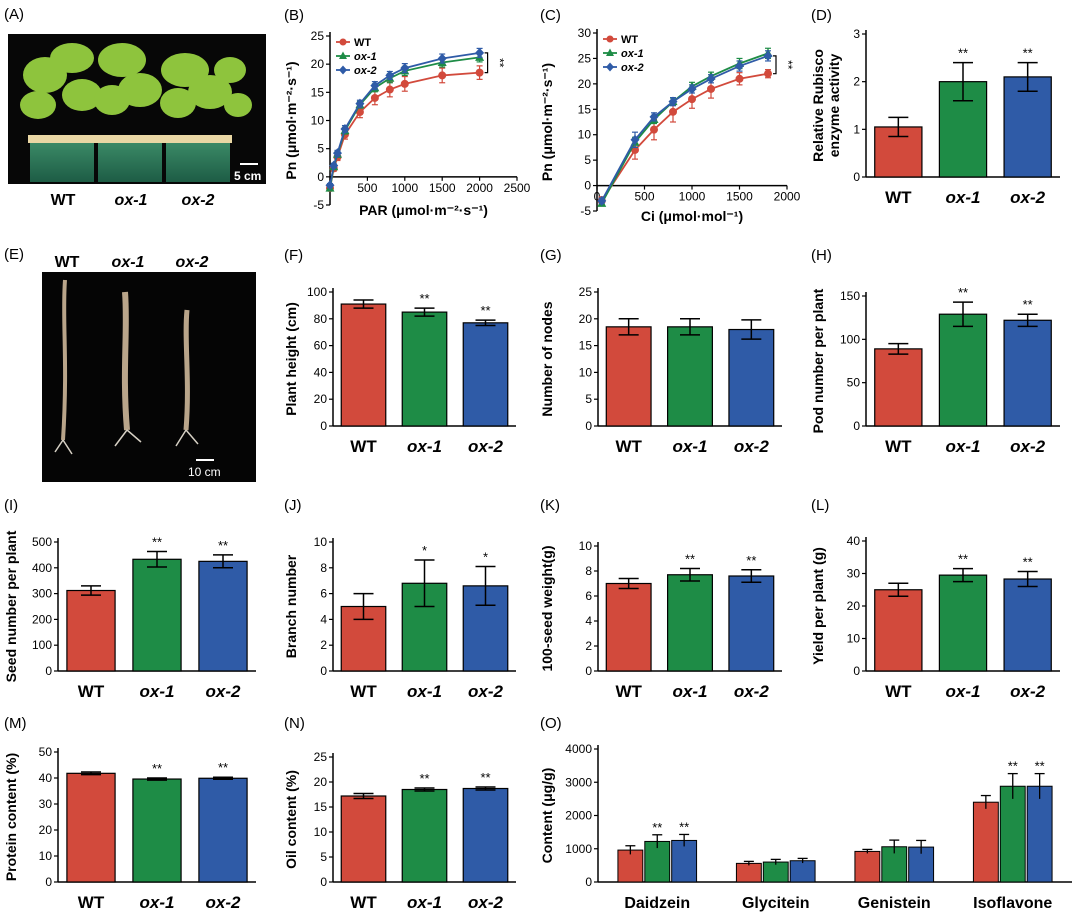 The width and height of the screenshot is (1080, 918). What do you see at coordinates (157, 691) in the screenshot?
I see `x-tick-label-I: ox-1` at bounding box center [157, 691].